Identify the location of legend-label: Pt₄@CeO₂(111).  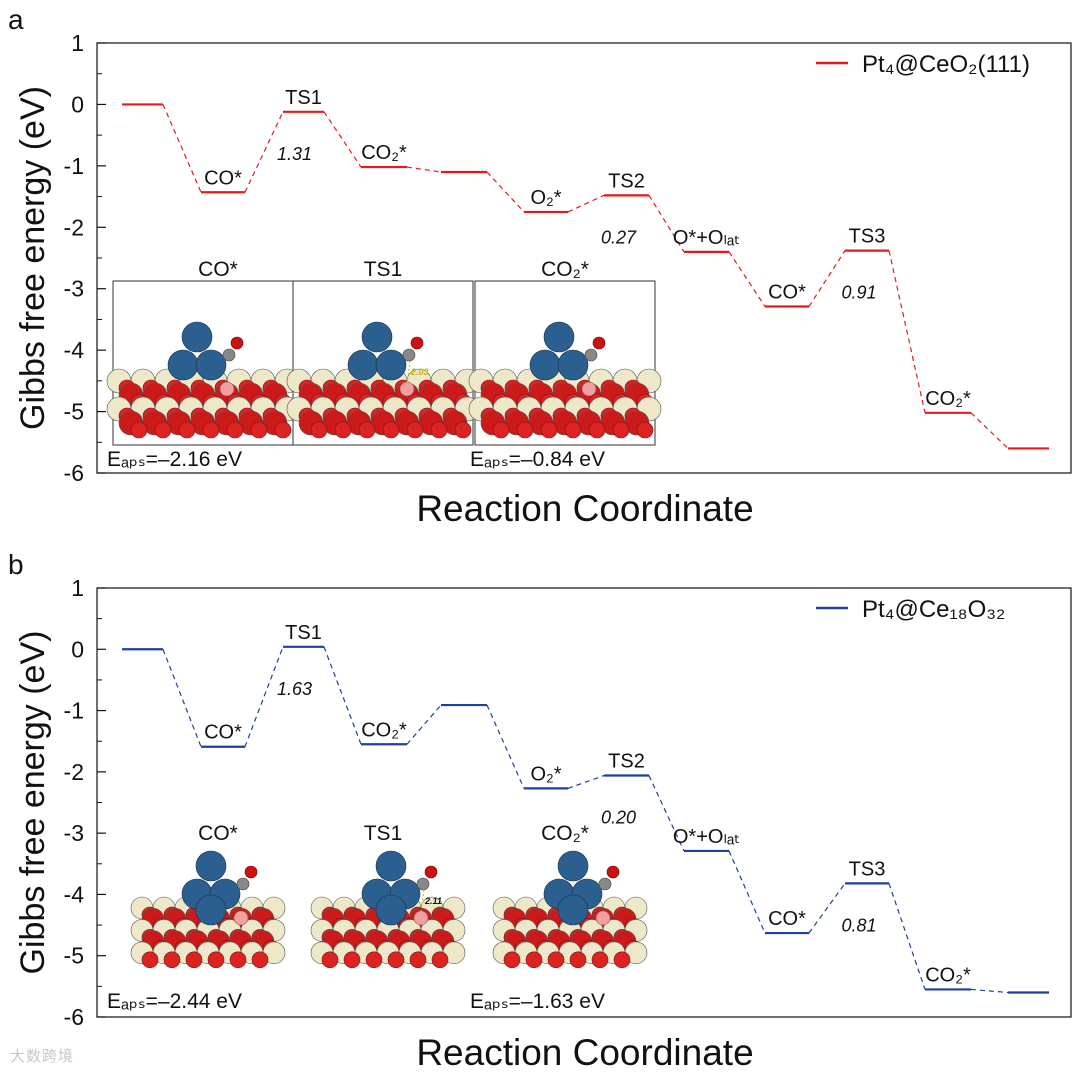
(946, 64).